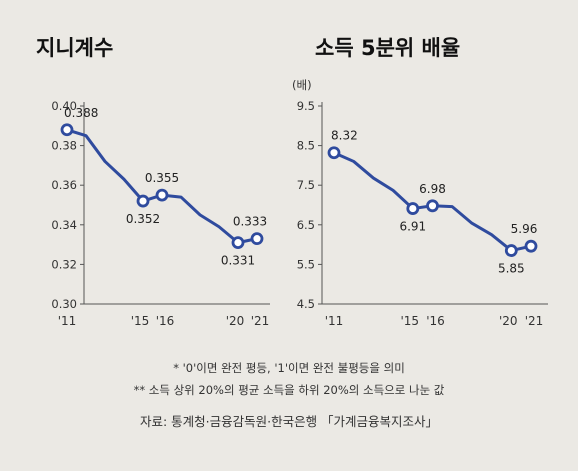  Describe the element at coordinates (410, 321) in the screenshot. I see `quintile-x-tick-label: '15` at that location.